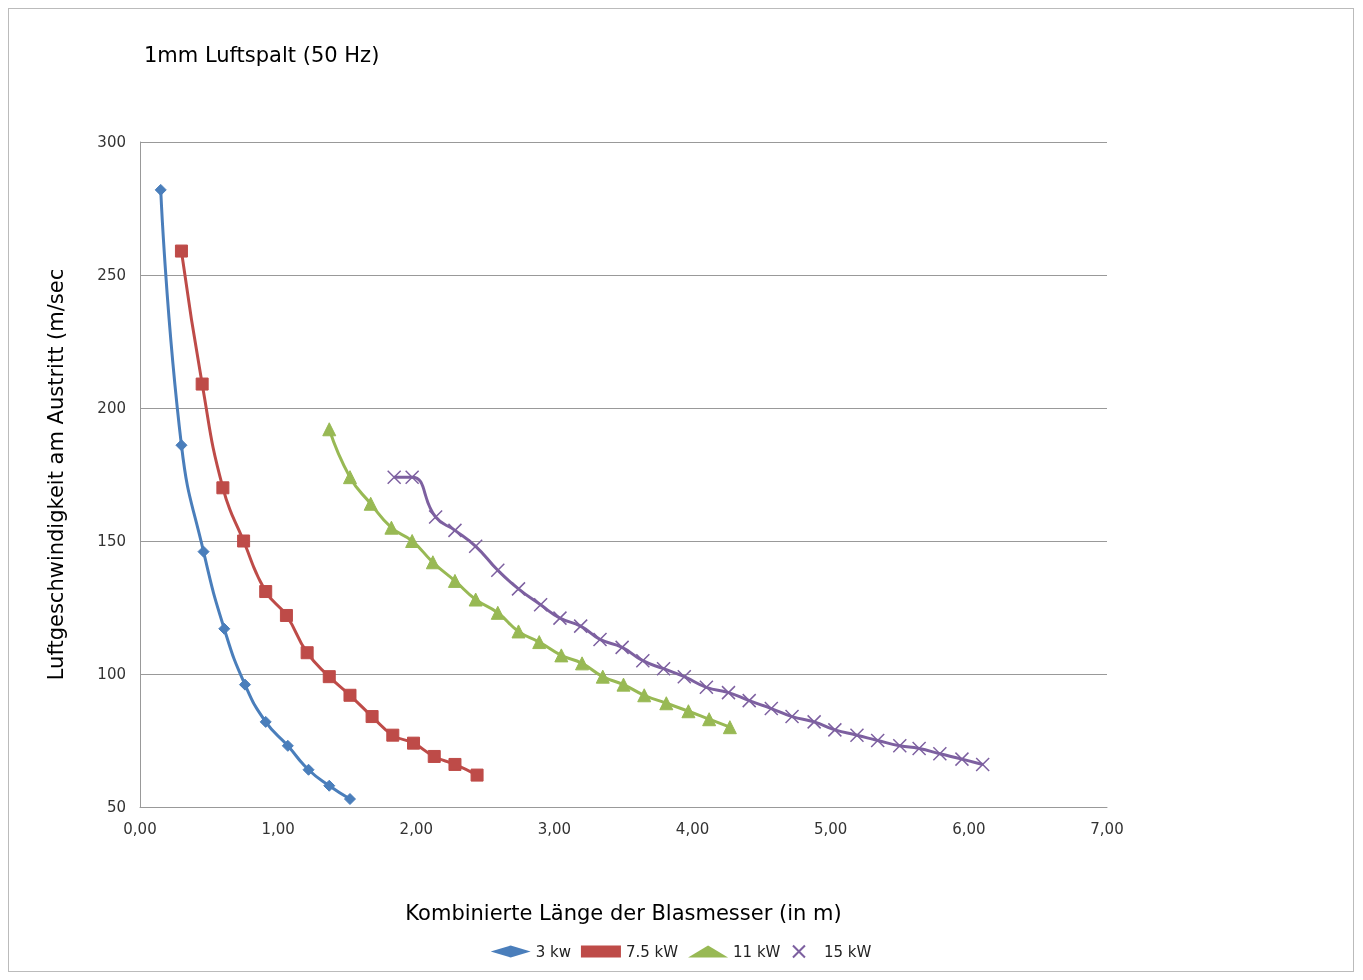 The height and width of the screenshot is (980, 1363). I want to click on legend-label: 11 kW, so click(757, 951).